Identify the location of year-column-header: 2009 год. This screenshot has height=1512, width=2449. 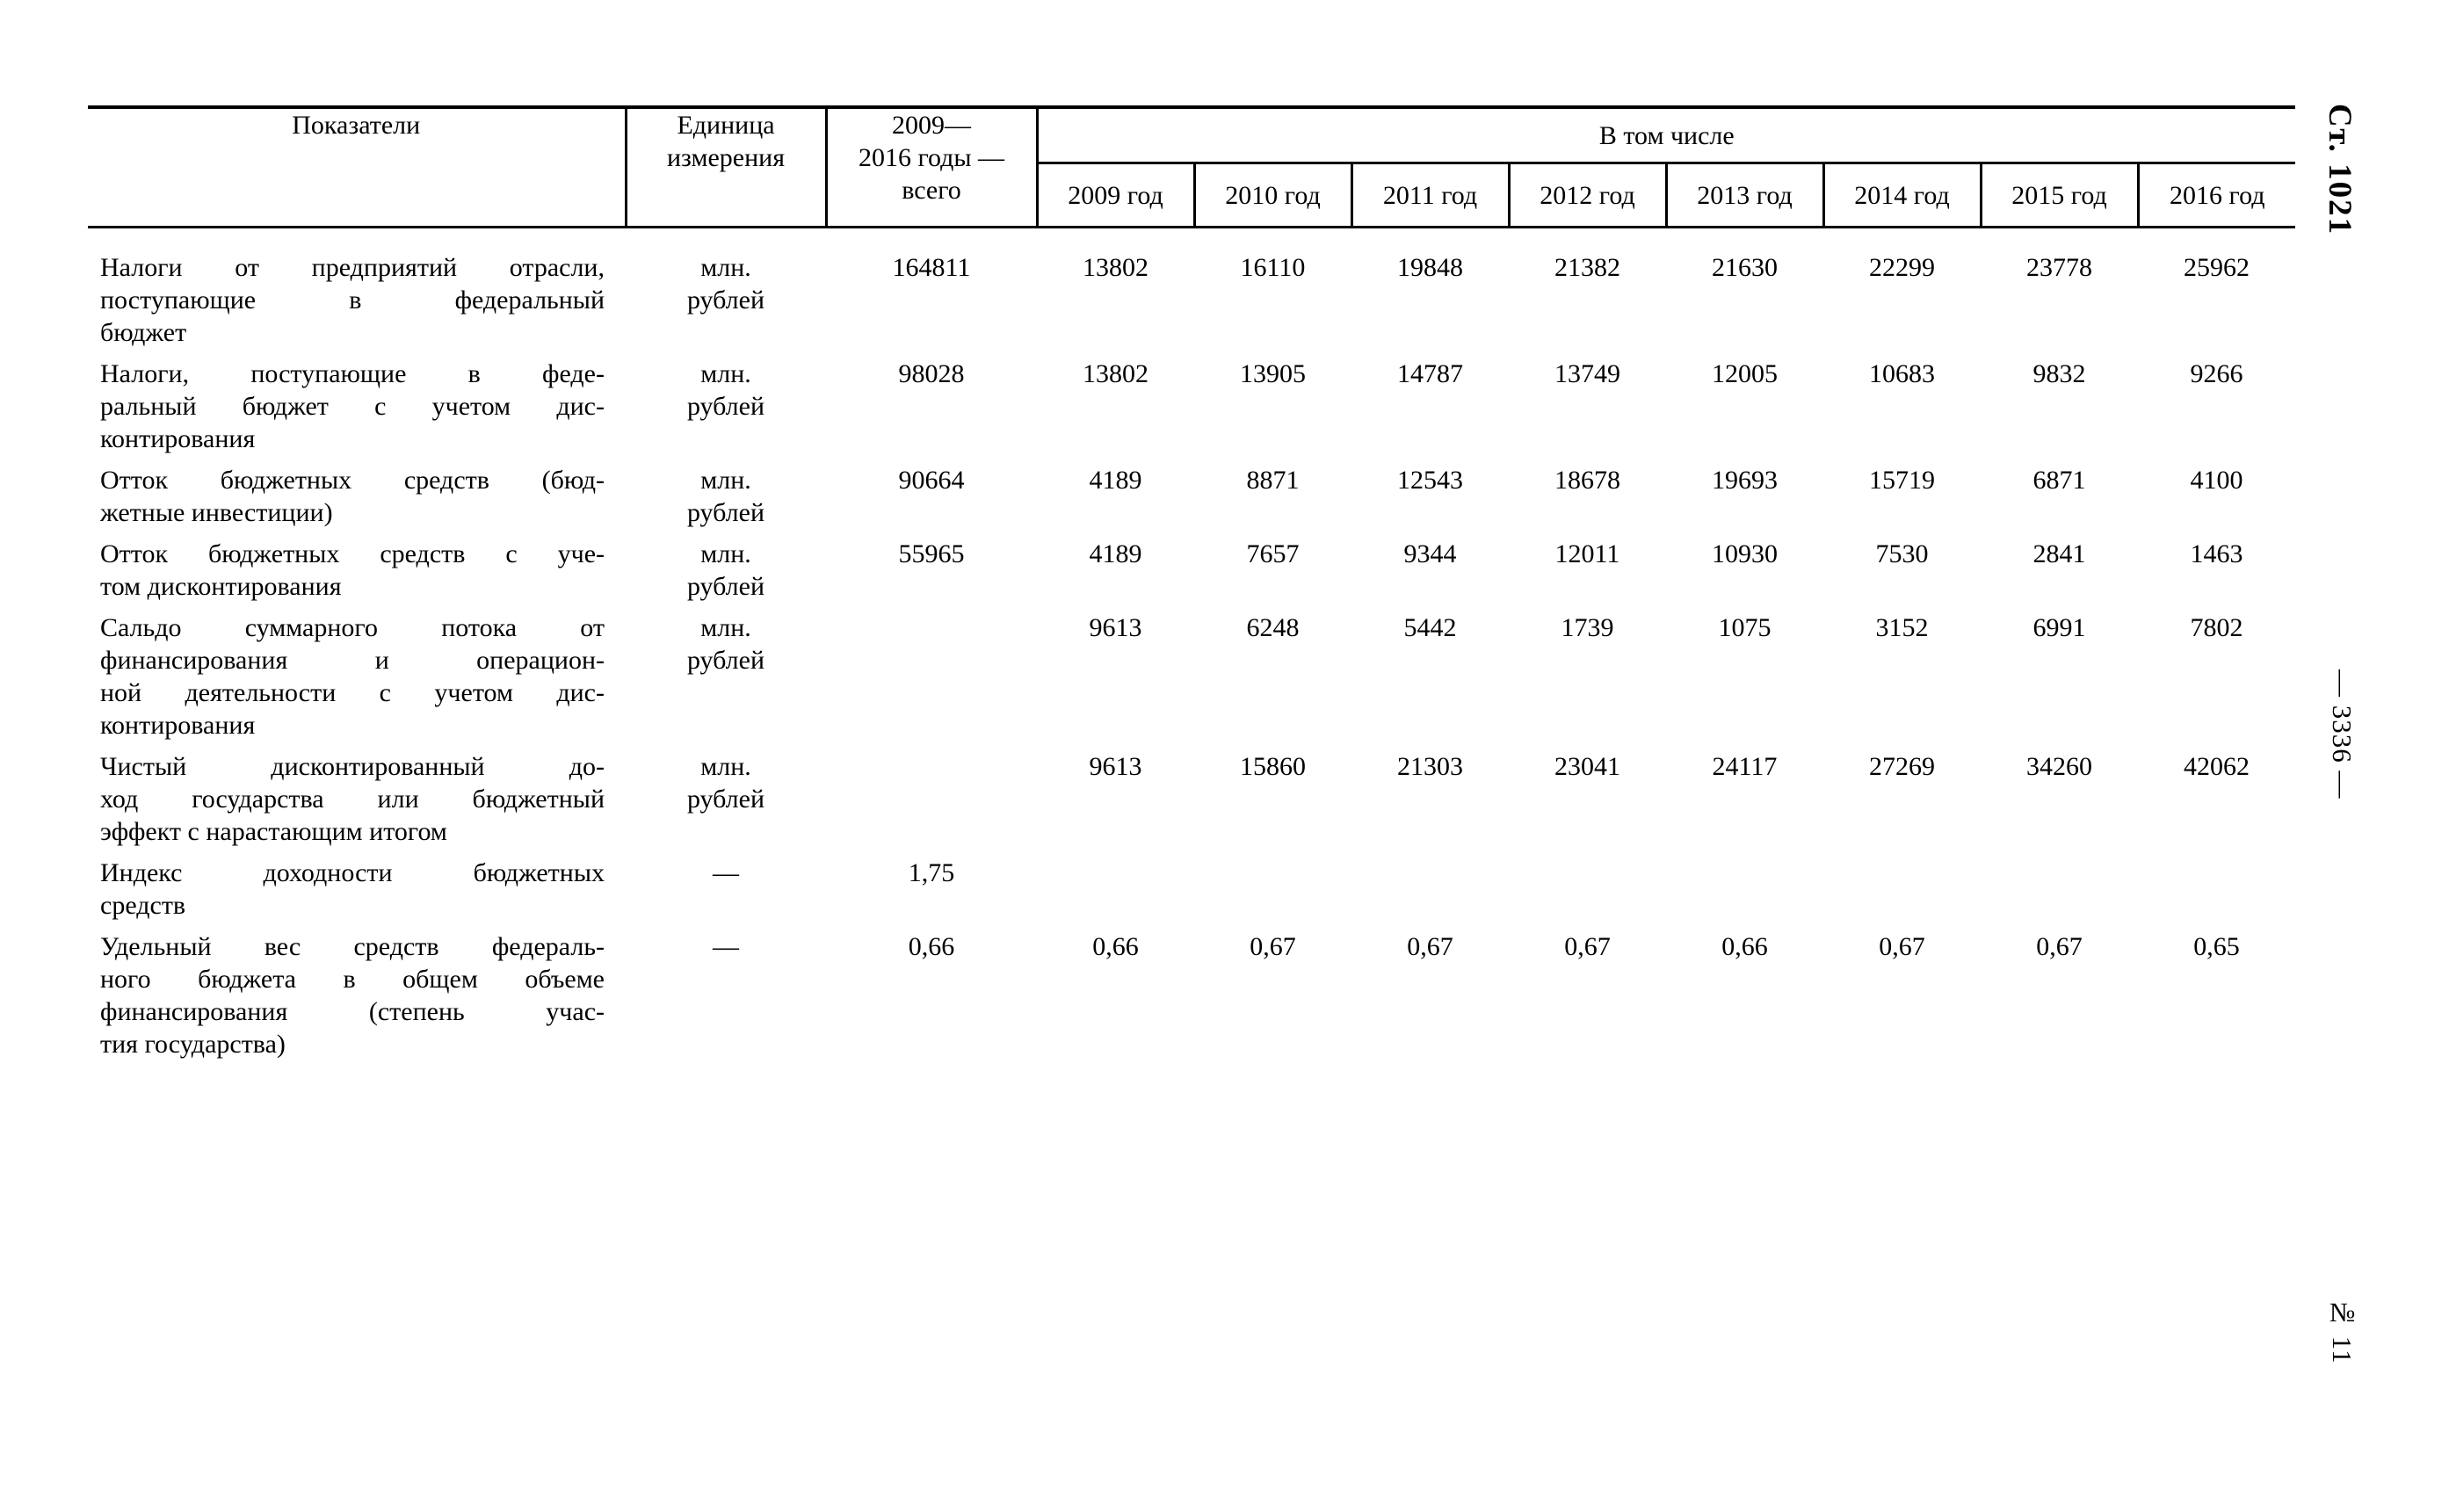
(1114, 195).